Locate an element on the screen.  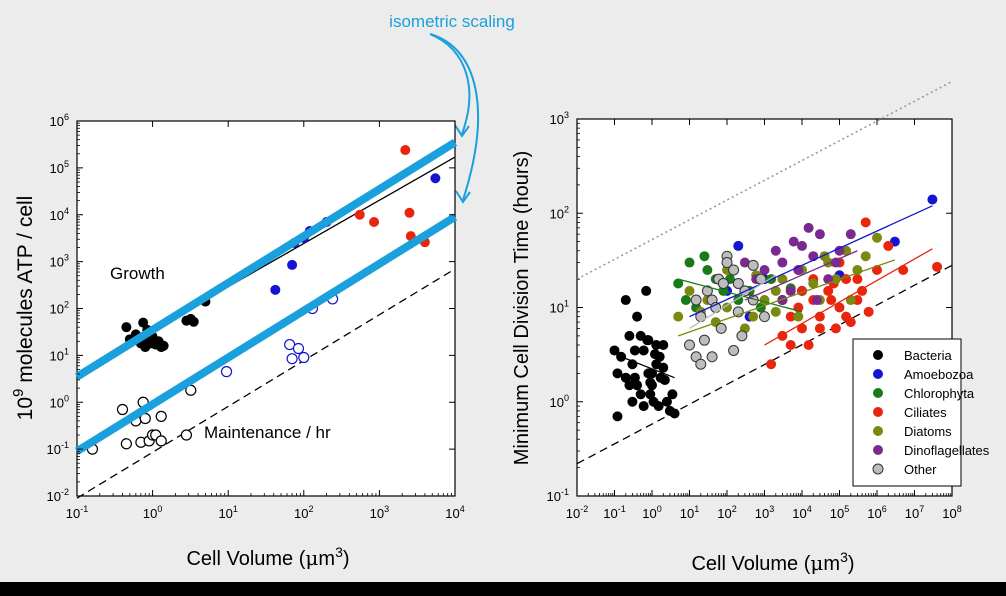
maintenance-fit-line is located at coordinates (266, 383).